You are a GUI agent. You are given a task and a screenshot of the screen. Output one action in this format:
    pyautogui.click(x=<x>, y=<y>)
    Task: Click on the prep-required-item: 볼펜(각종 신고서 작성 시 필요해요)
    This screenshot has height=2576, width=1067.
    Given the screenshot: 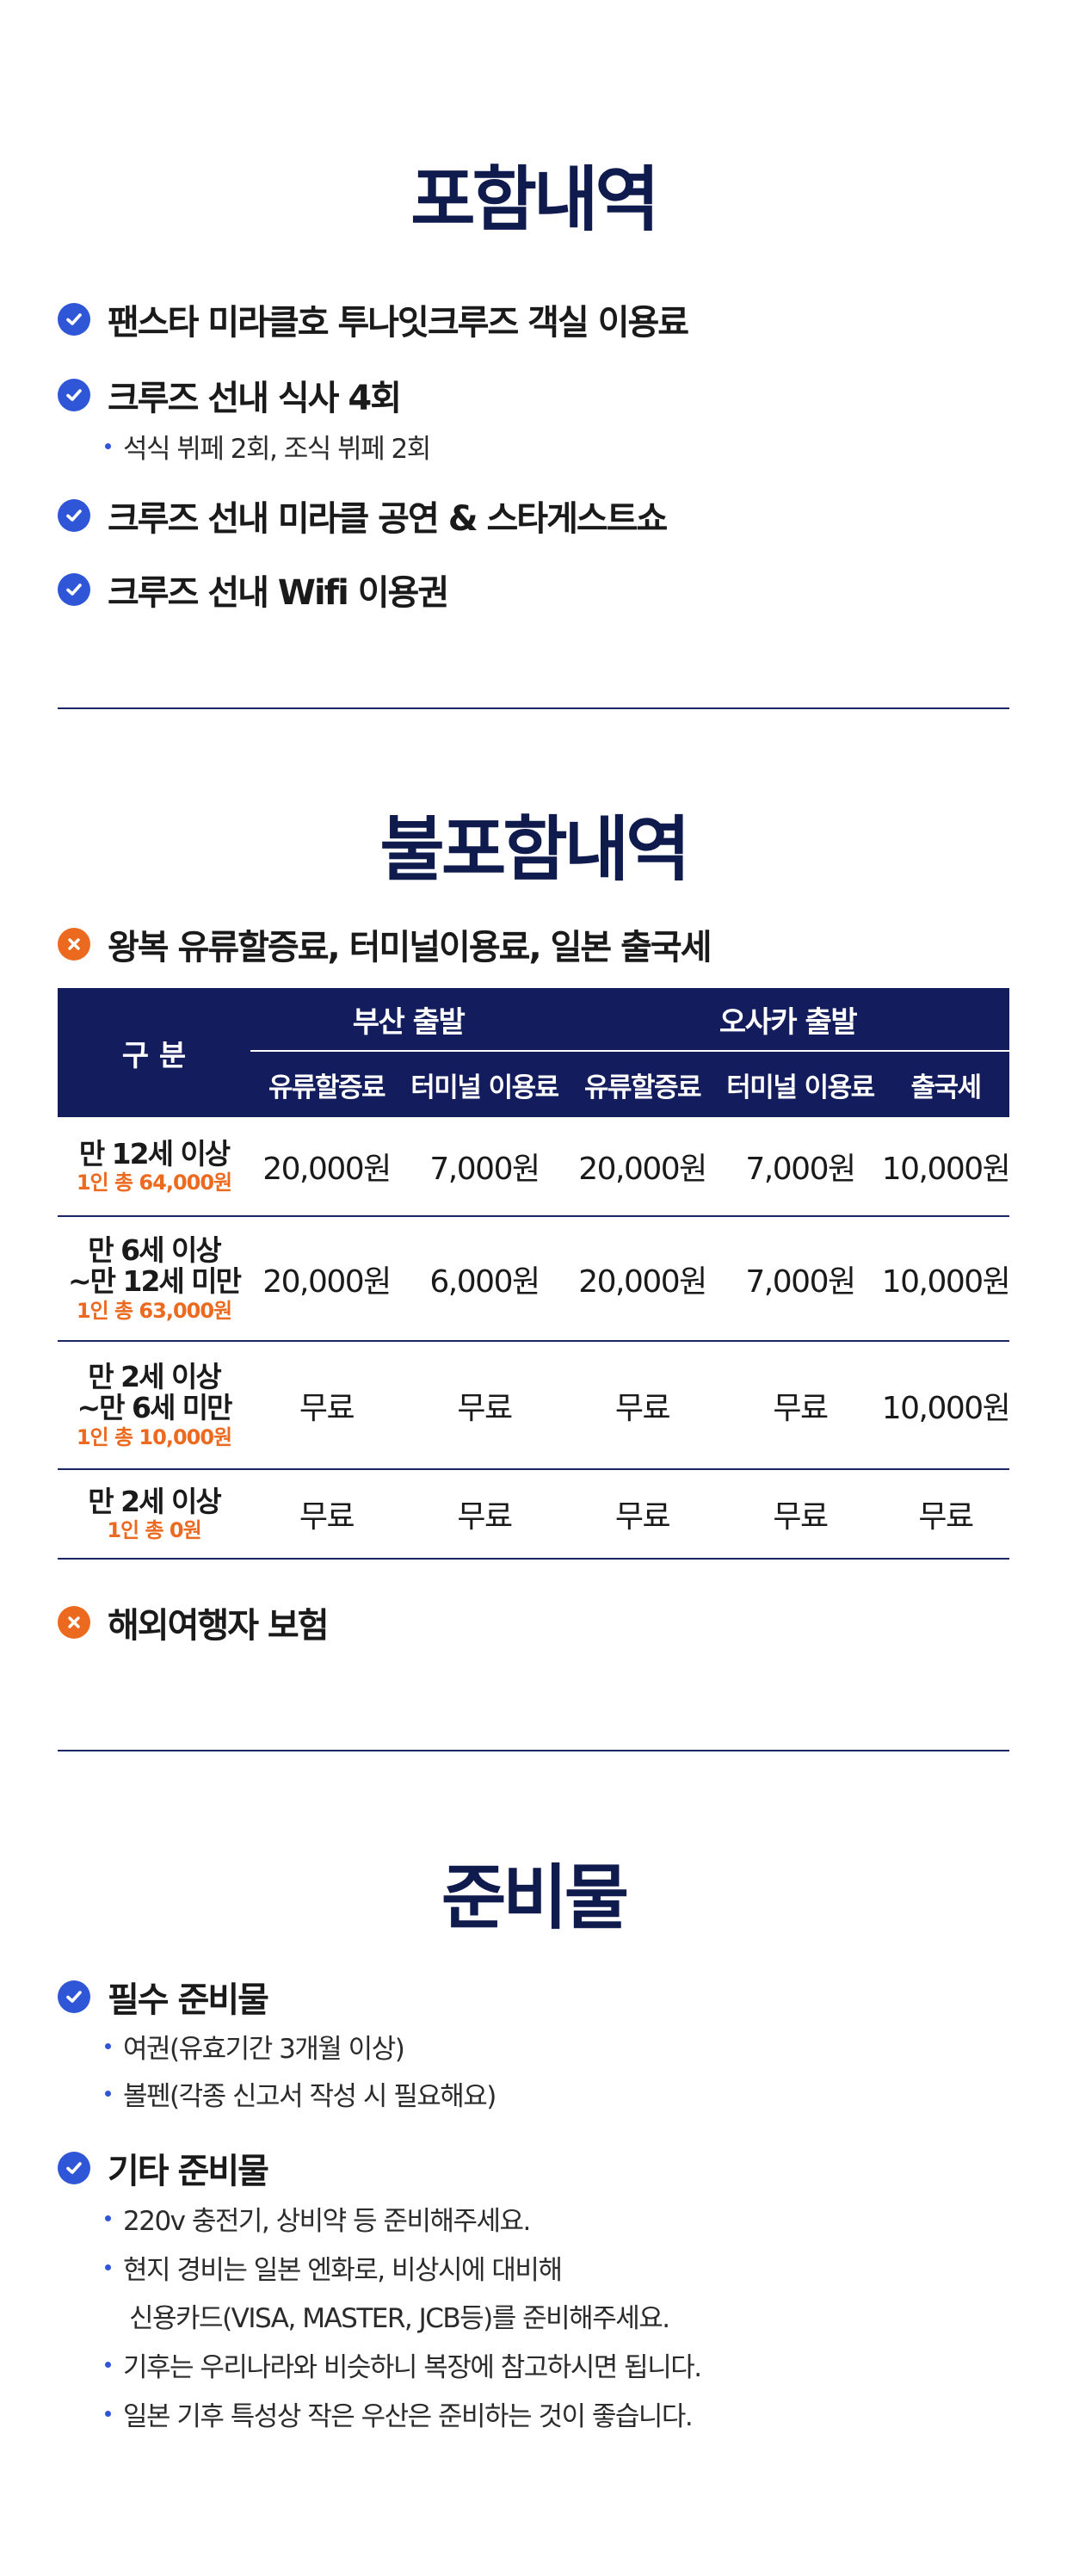 What is the action you would take?
    pyautogui.click(x=300, y=2093)
    